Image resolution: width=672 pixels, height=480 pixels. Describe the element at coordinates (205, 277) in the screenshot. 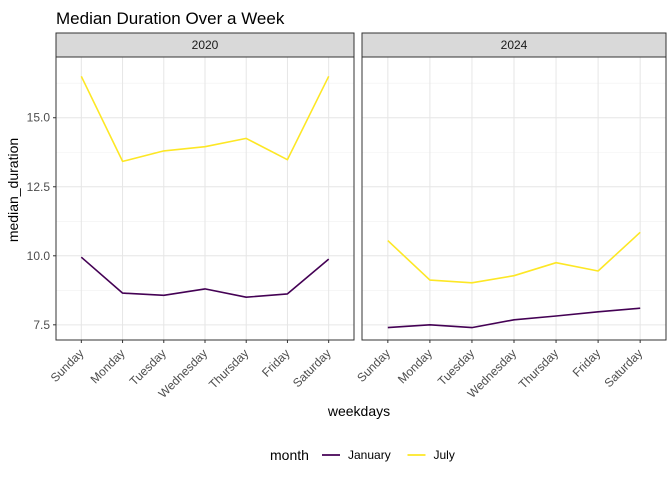

I see `series-line-january-2020` at that location.